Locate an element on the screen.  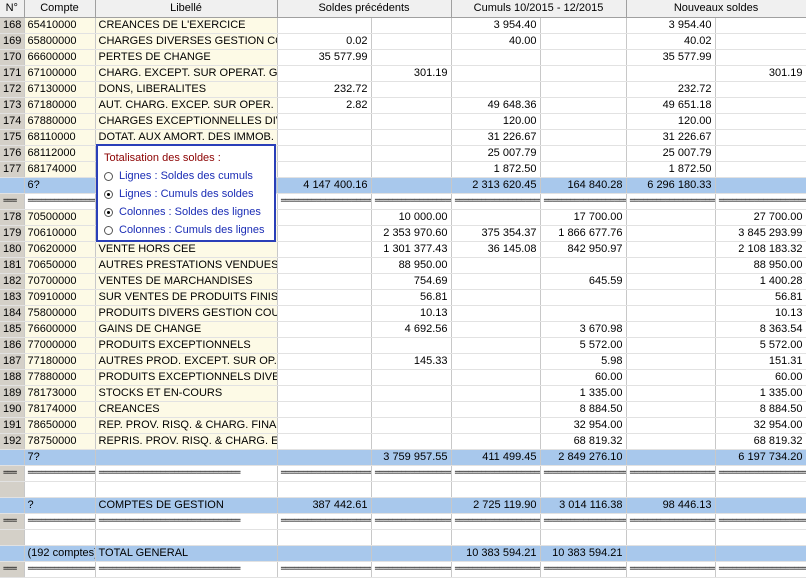
radio-columns-balance-of-rows is located at coordinates (108, 212).